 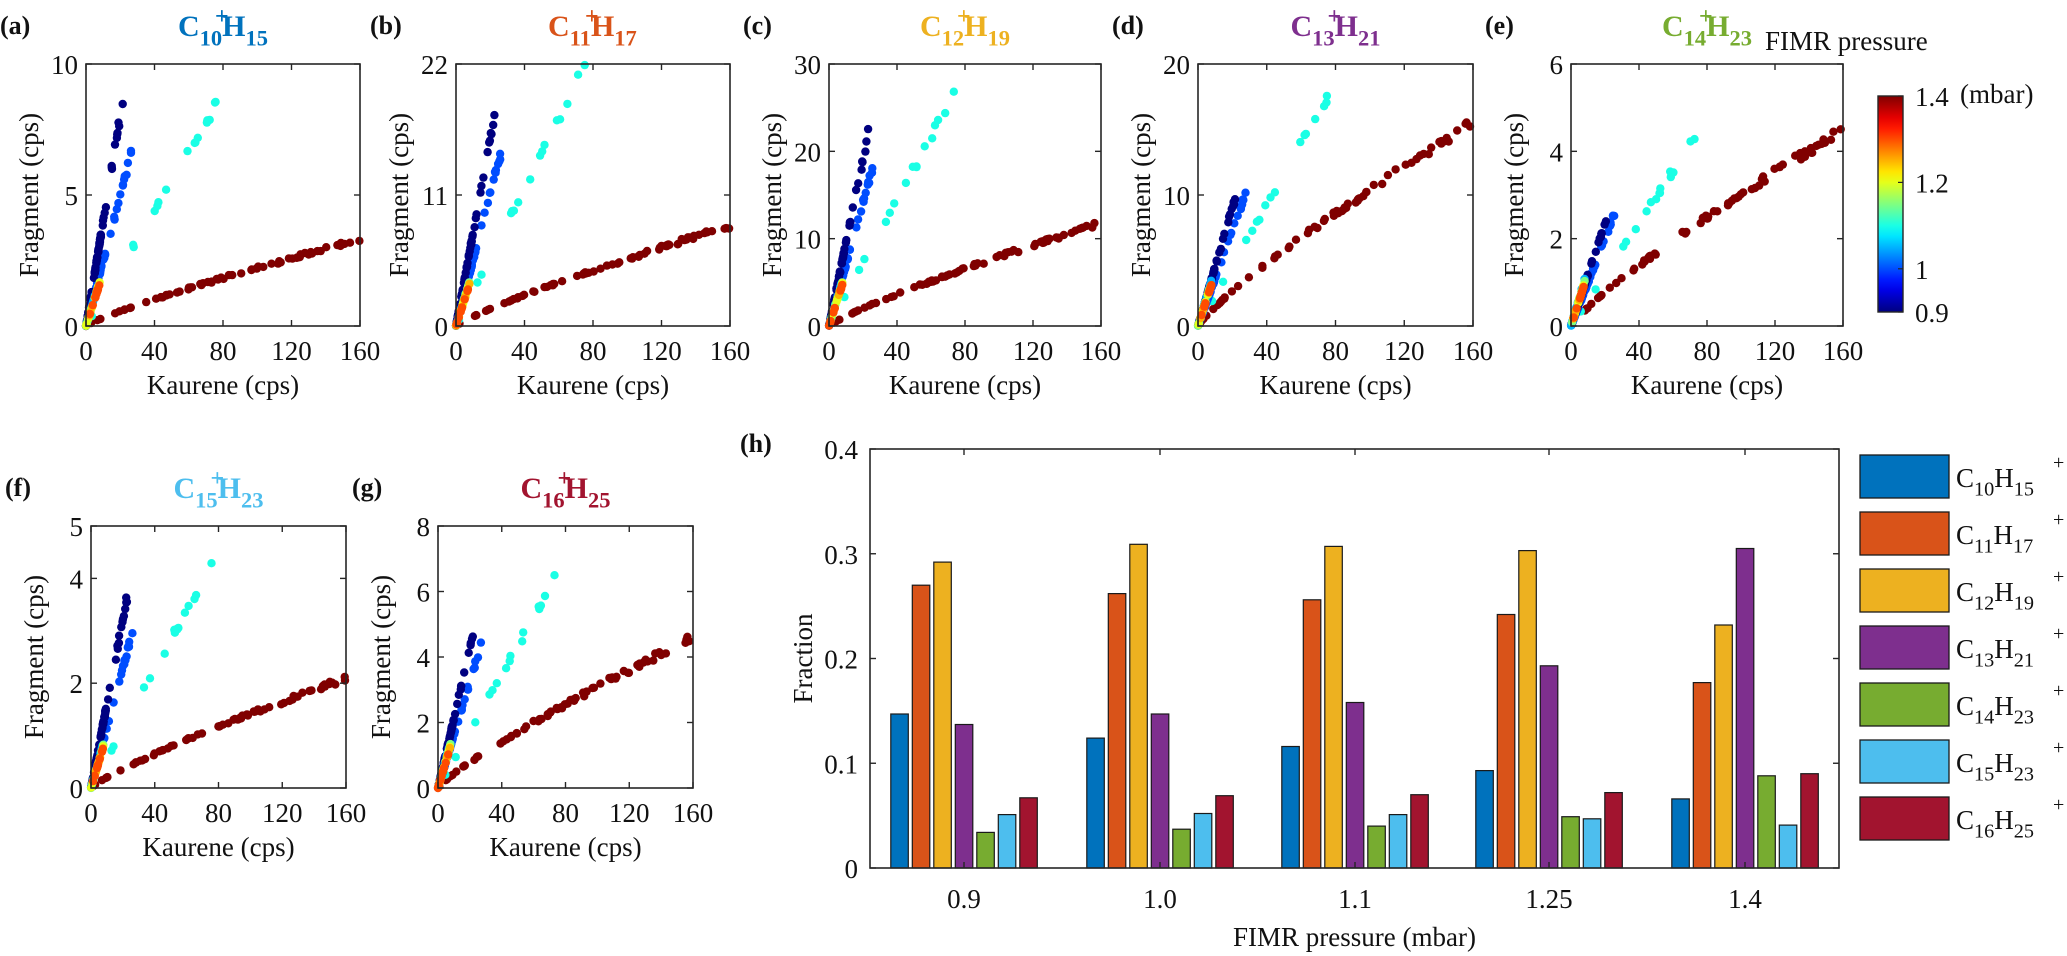 I want to click on panel-label: (b), so click(x=386, y=25).